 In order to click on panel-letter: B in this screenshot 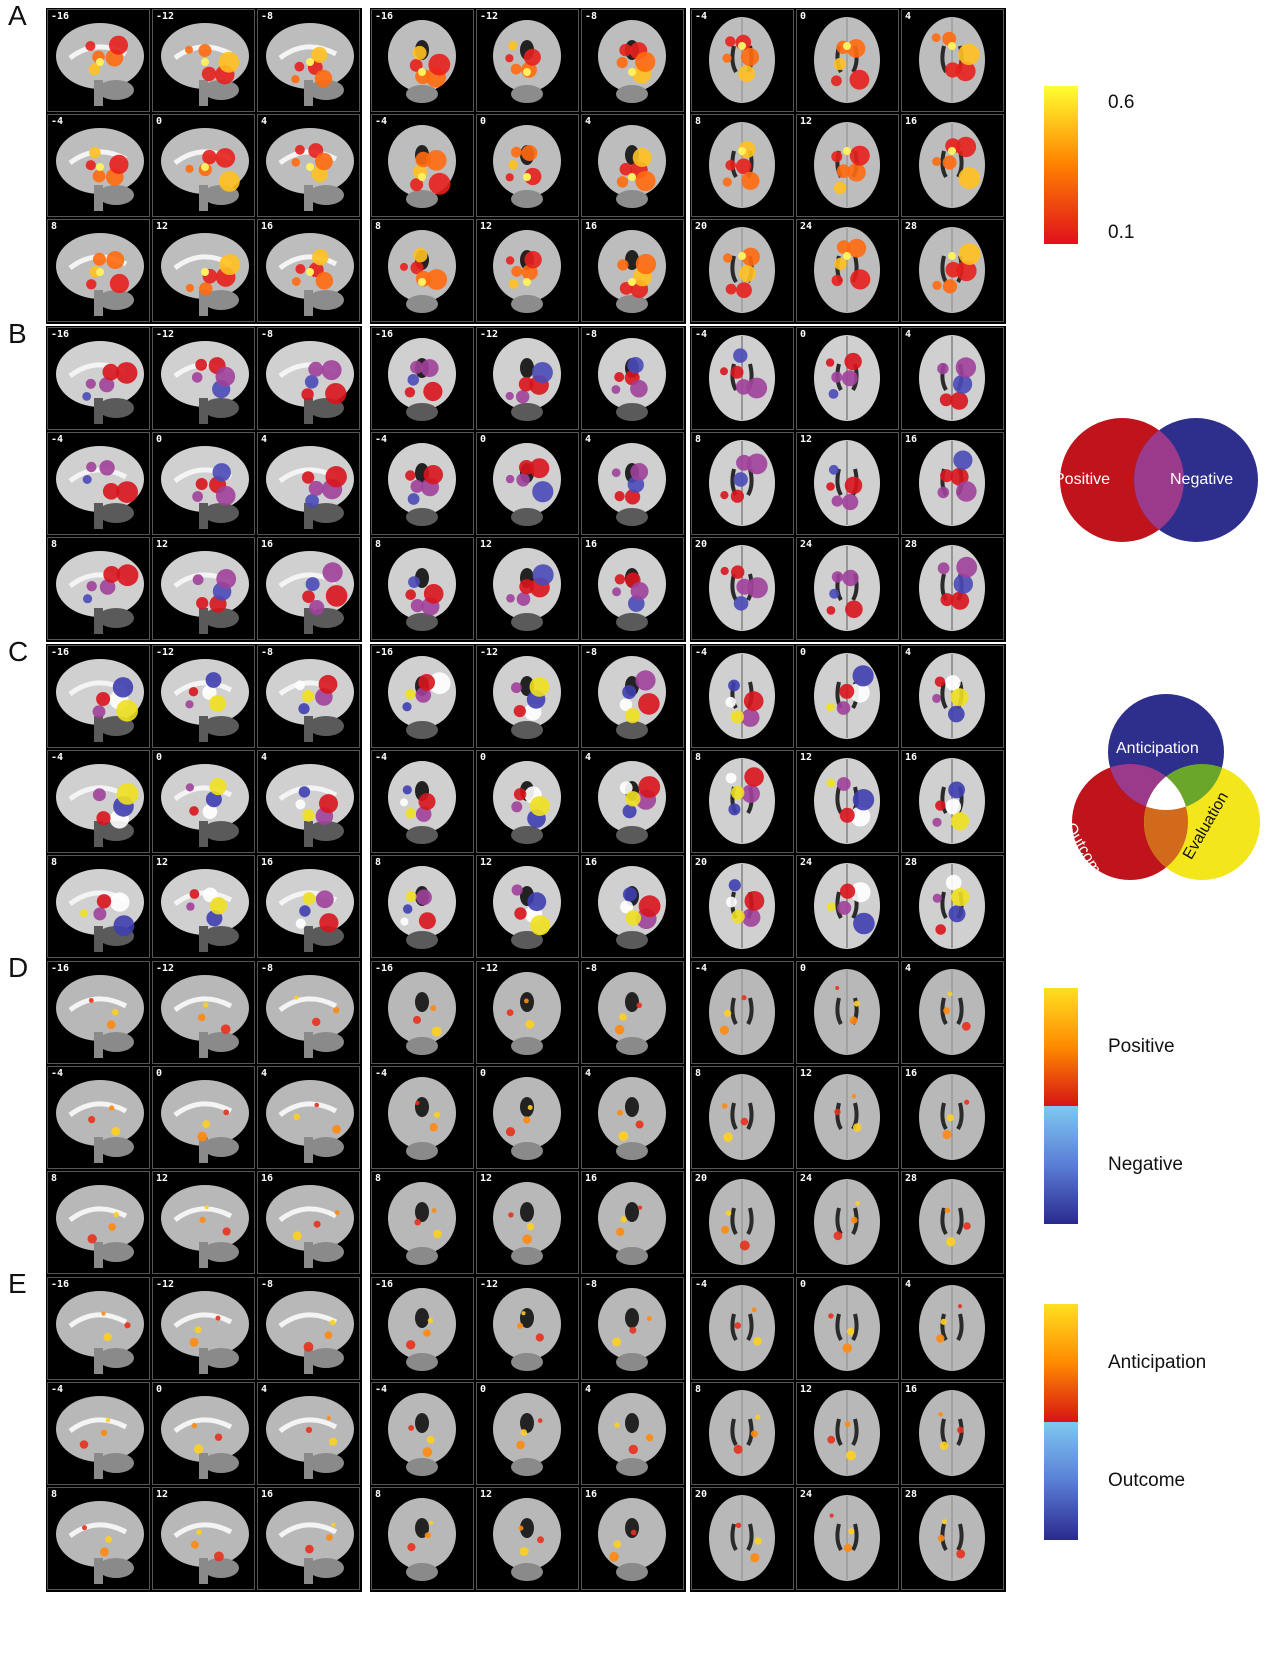, I will do `click(17, 333)`.